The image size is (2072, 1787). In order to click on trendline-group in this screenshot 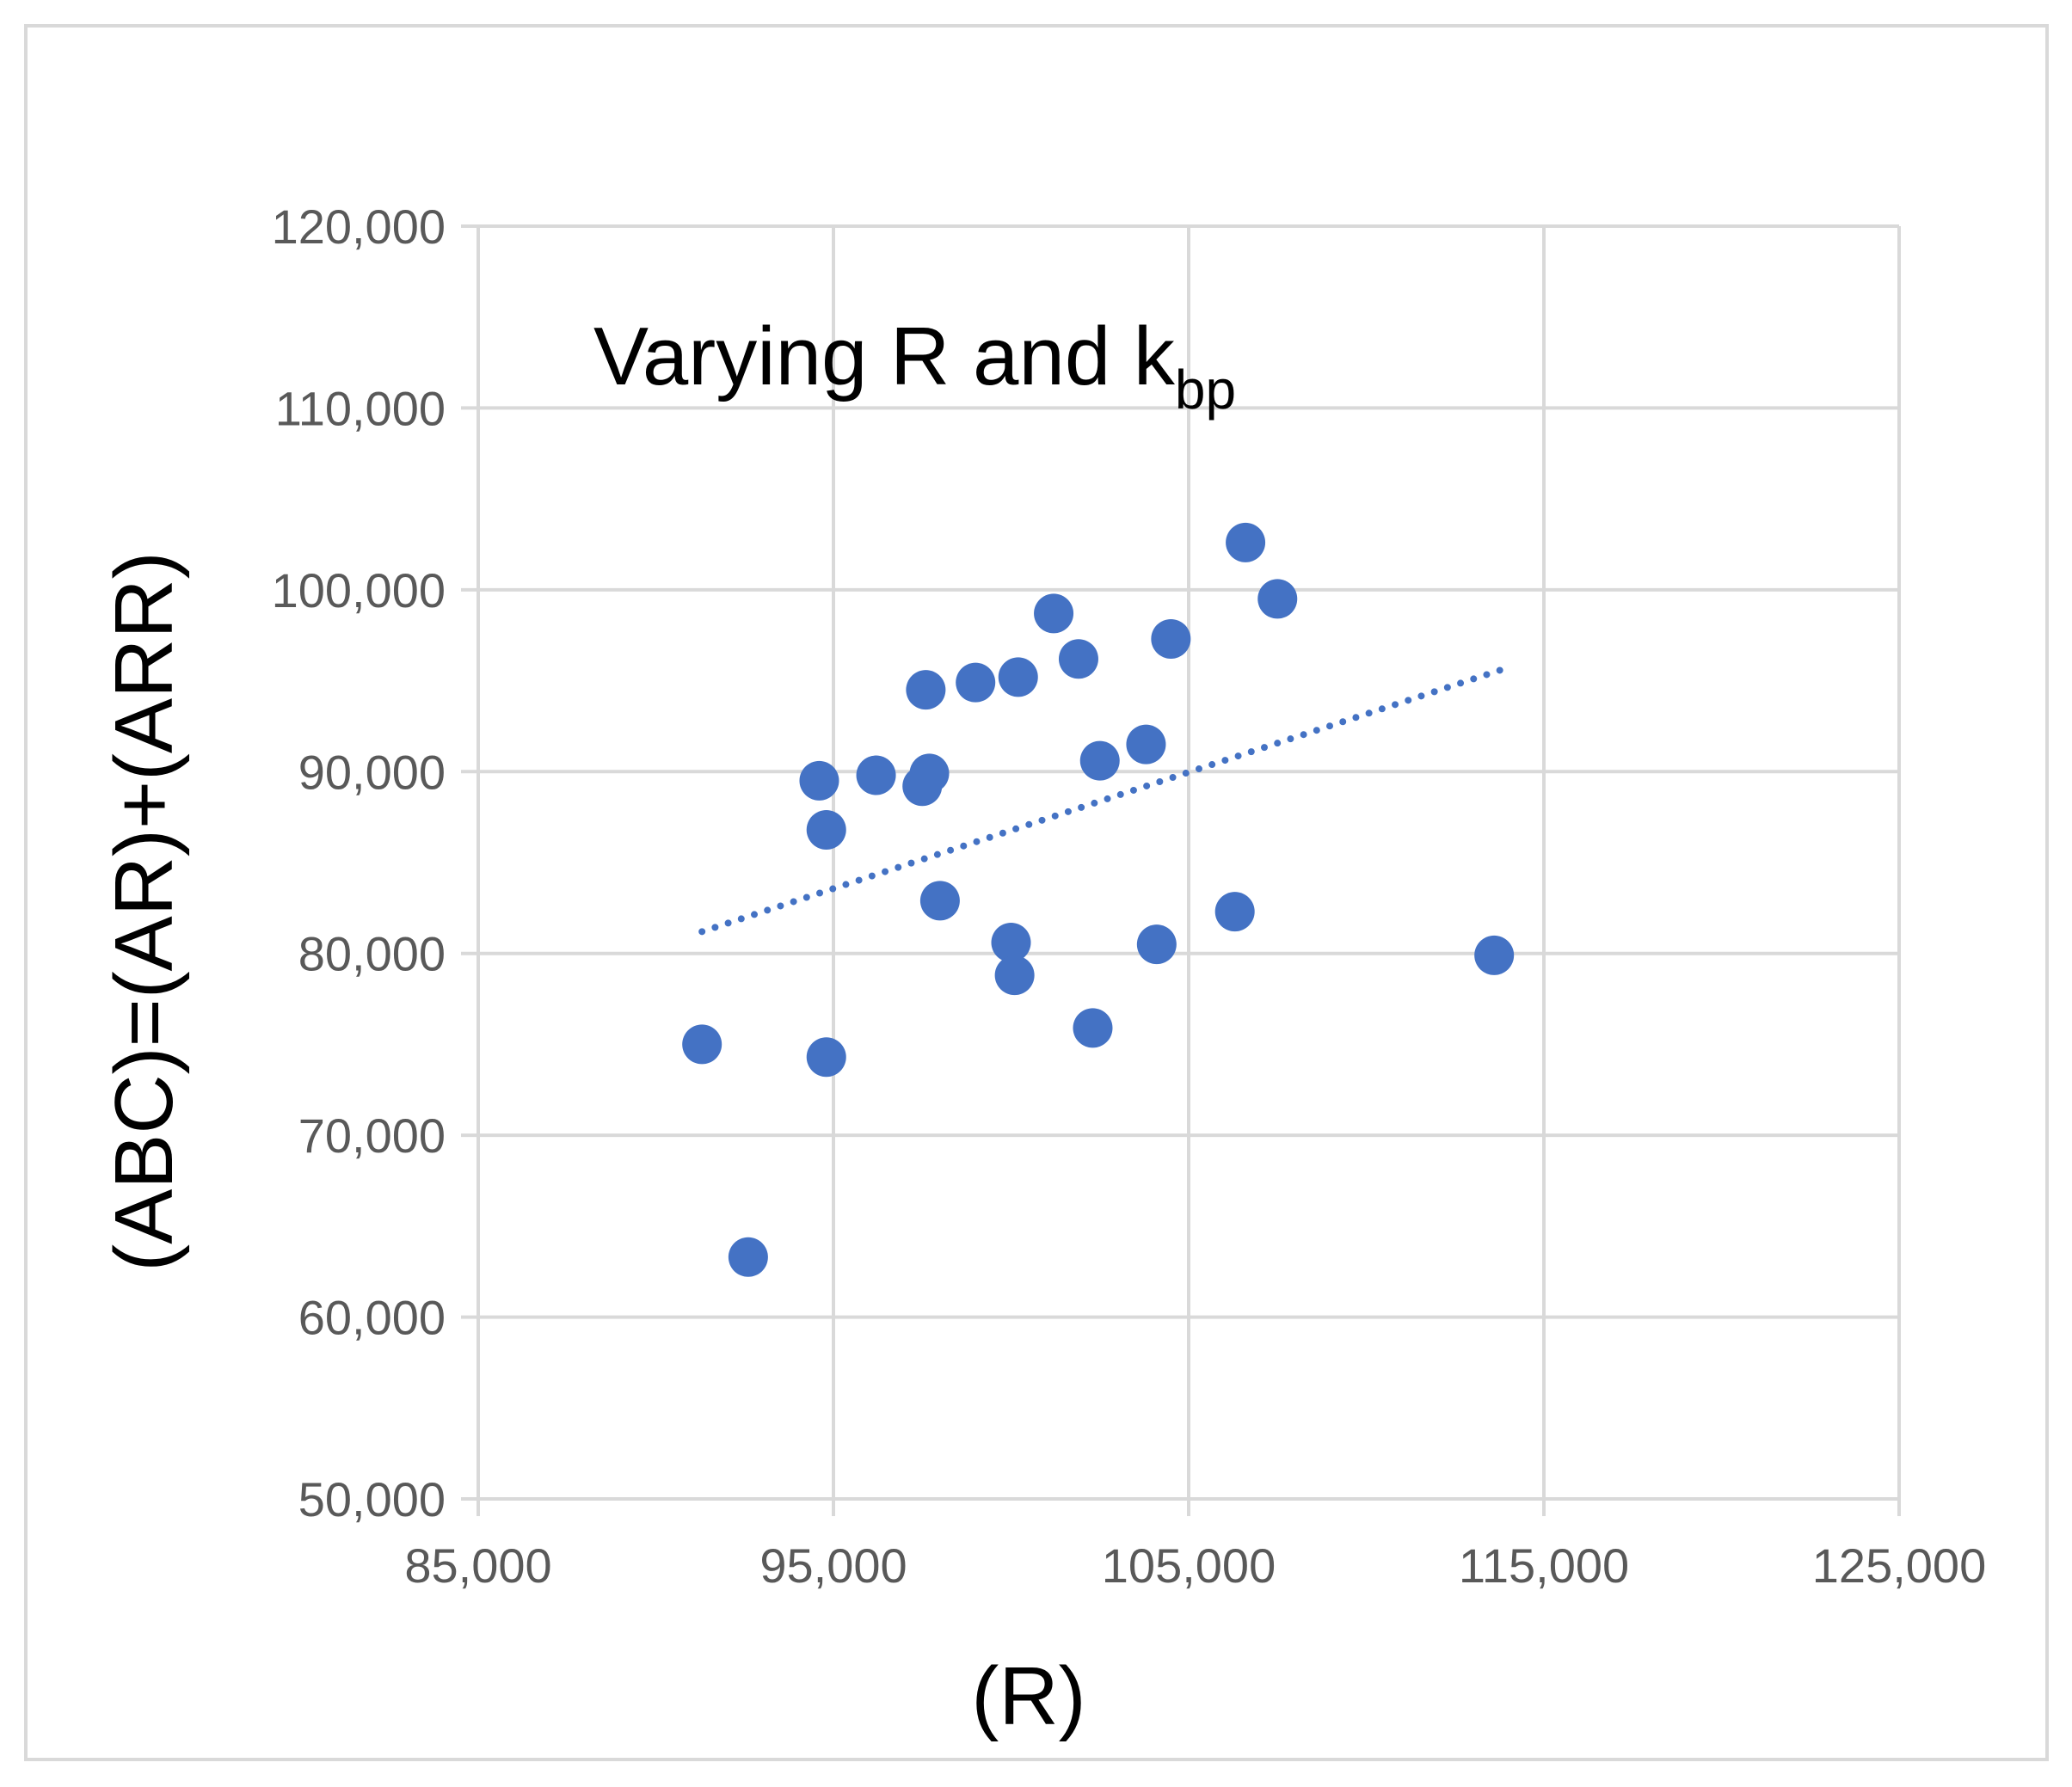, I will do `click(1101, 801)`.